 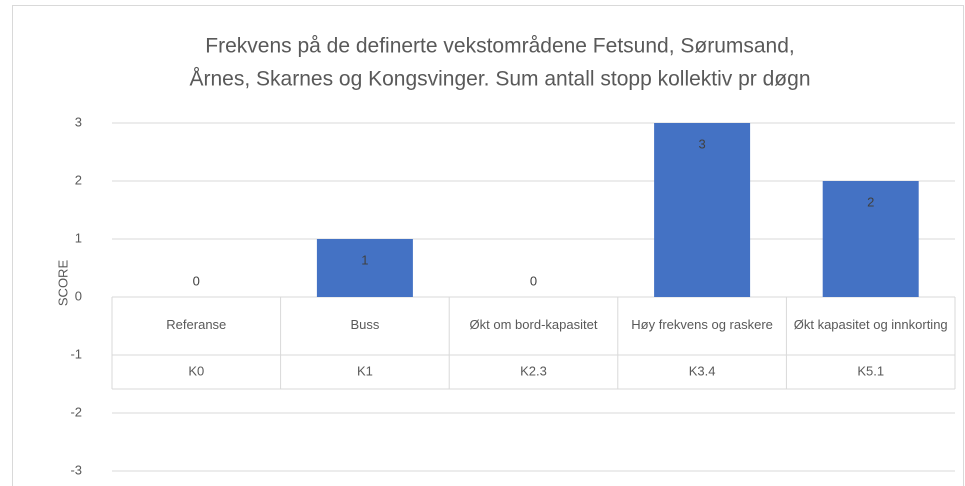 I want to click on y-tick-label: 0, so click(x=78, y=295).